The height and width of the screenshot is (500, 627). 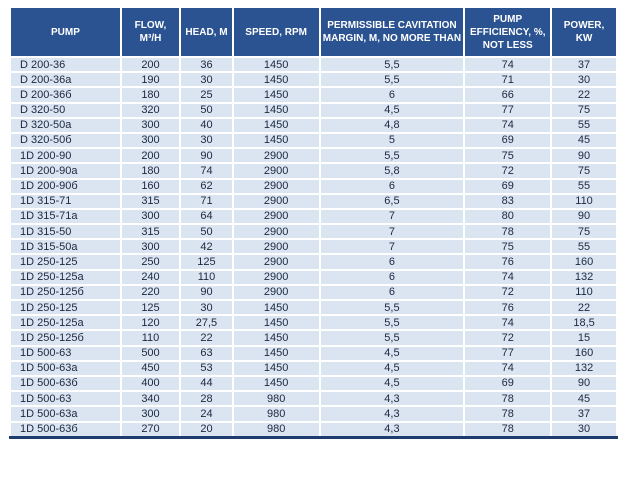 What do you see at coordinates (206, 368) in the screenshot?
I see `value-cell: 53` at bounding box center [206, 368].